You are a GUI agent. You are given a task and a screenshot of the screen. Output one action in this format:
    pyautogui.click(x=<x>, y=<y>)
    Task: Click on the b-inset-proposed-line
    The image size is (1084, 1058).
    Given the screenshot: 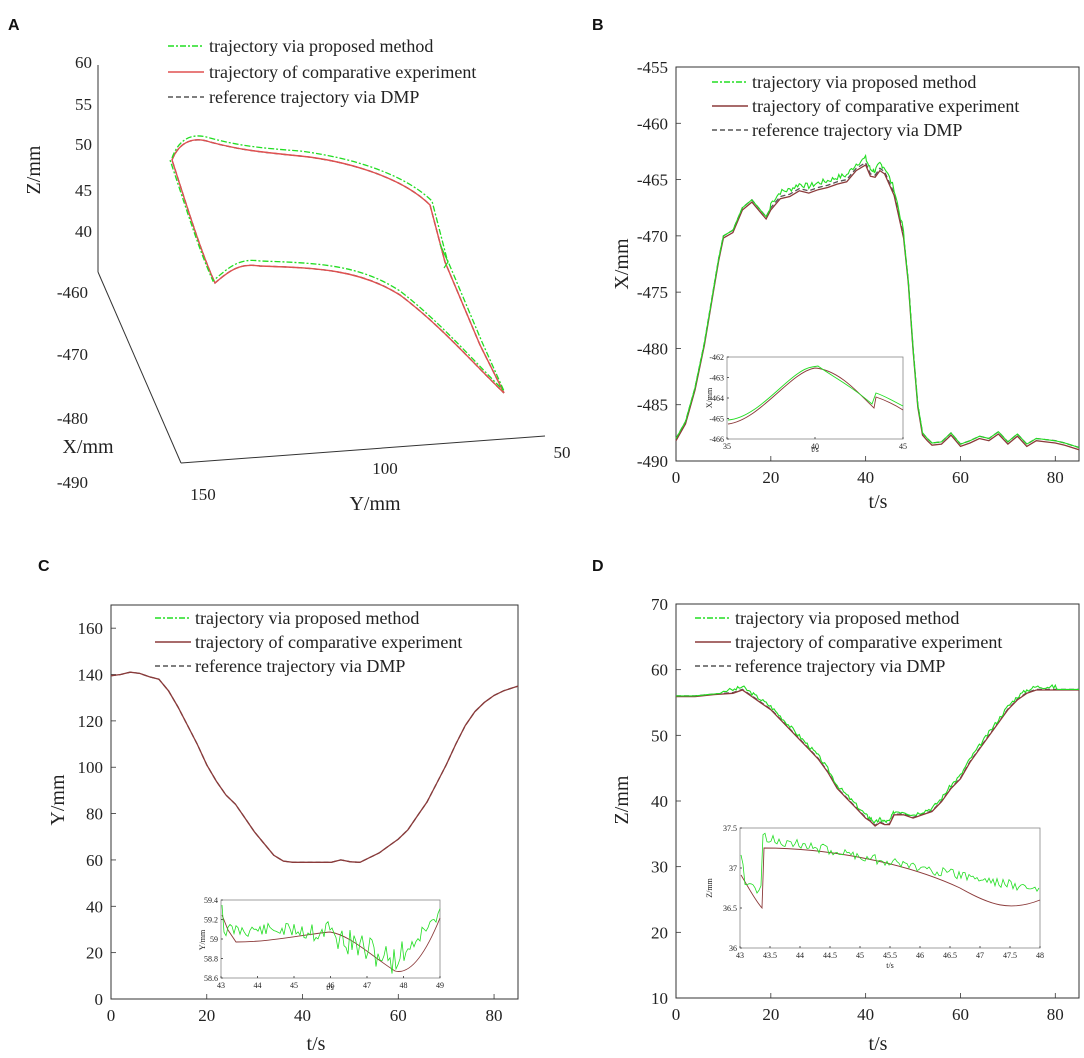 What is the action you would take?
    pyautogui.click(x=815, y=393)
    